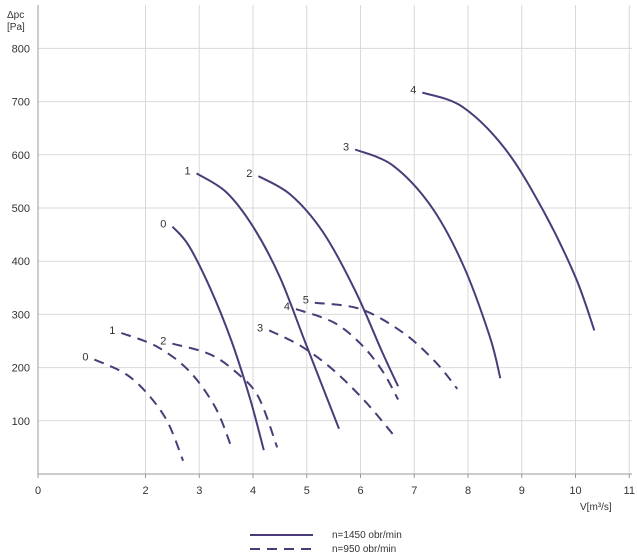 The image size is (637, 557). I want to click on legend-label-solid: n=1450 obr/min, so click(367, 535).